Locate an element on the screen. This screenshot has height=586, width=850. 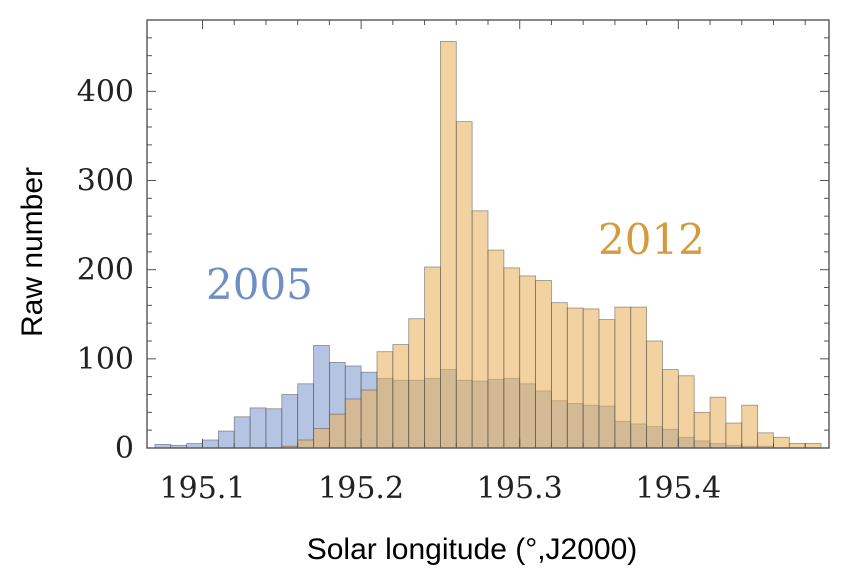
y-tick-label-1: 100 is located at coordinates (105, 359).